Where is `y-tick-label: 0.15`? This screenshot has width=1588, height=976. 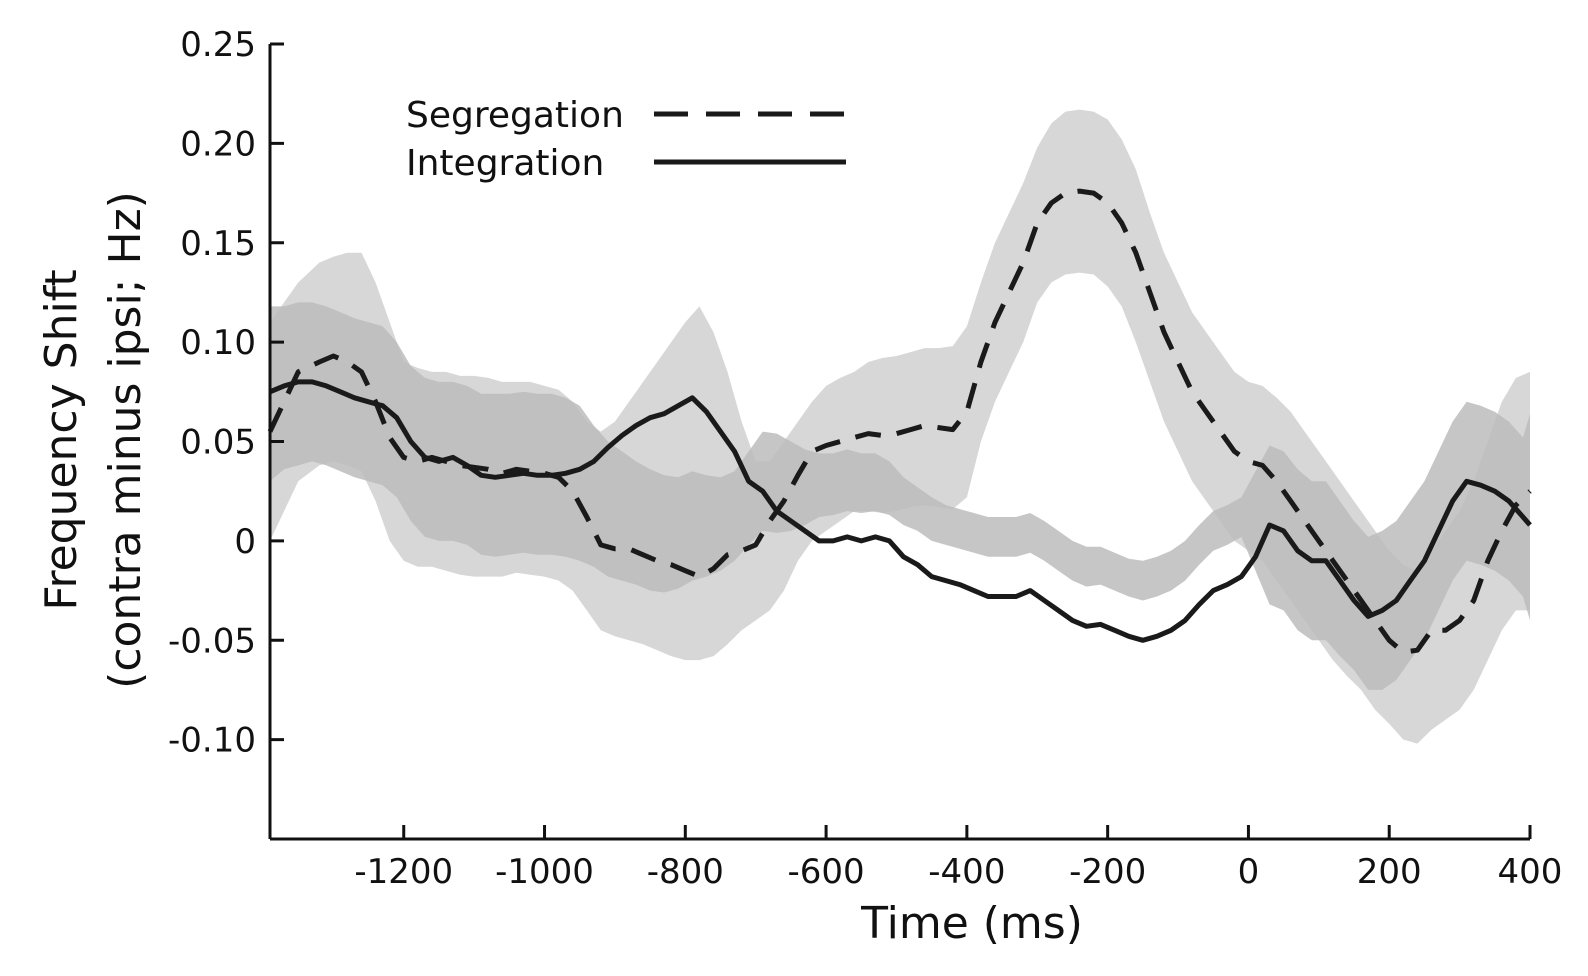 y-tick-label: 0.15 is located at coordinates (218, 244).